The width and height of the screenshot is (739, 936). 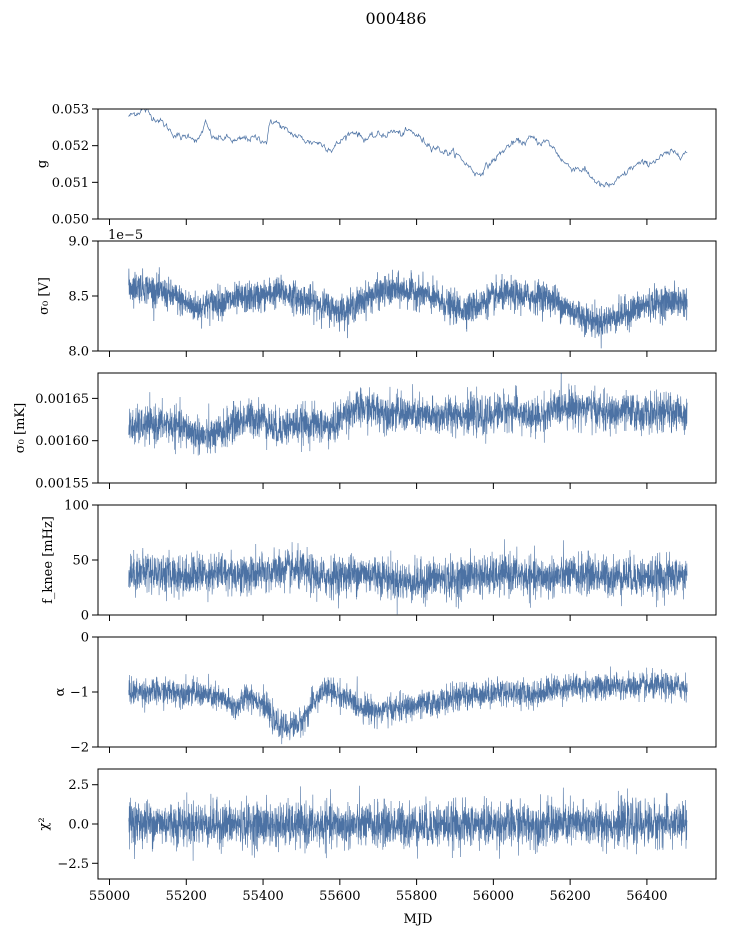 What do you see at coordinates (408, 705) in the screenshot?
I see `series-line-alpha` at bounding box center [408, 705].